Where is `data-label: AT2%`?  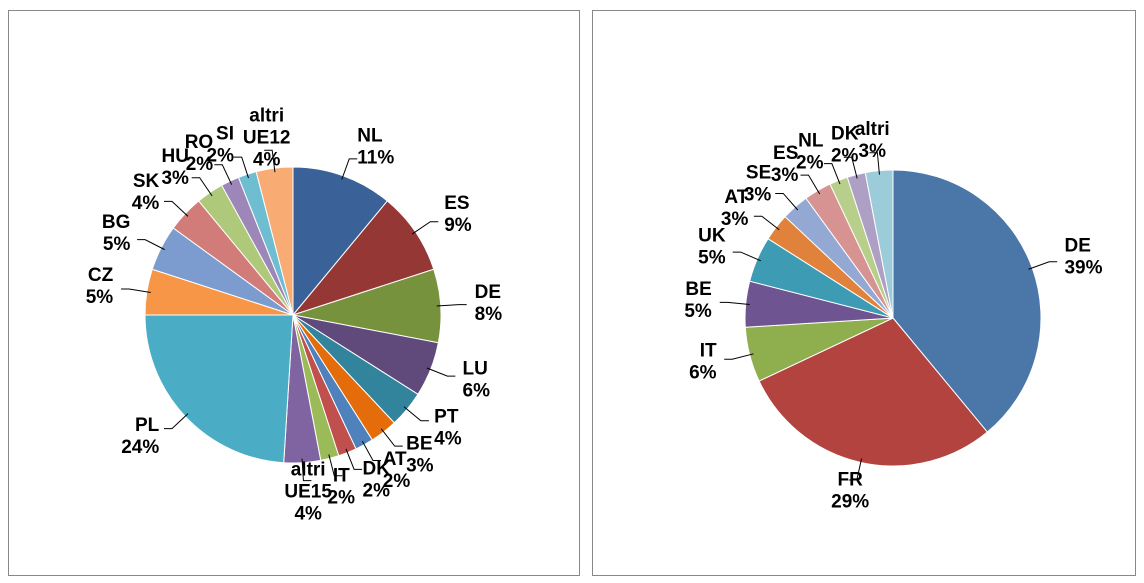
data-label: AT2% is located at coordinates (397, 470).